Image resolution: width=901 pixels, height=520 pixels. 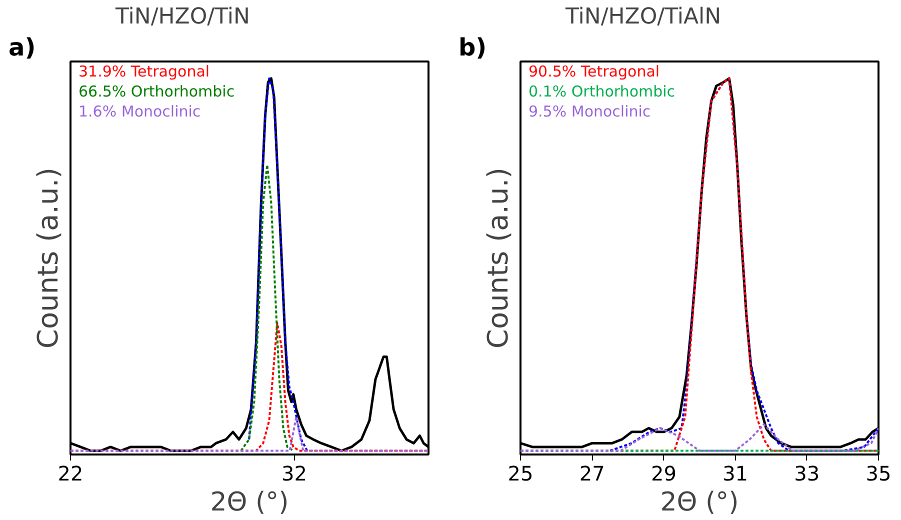 What do you see at coordinates (71, 474) in the screenshot?
I see `x-tick-label: 22` at bounding box center [71, 474].